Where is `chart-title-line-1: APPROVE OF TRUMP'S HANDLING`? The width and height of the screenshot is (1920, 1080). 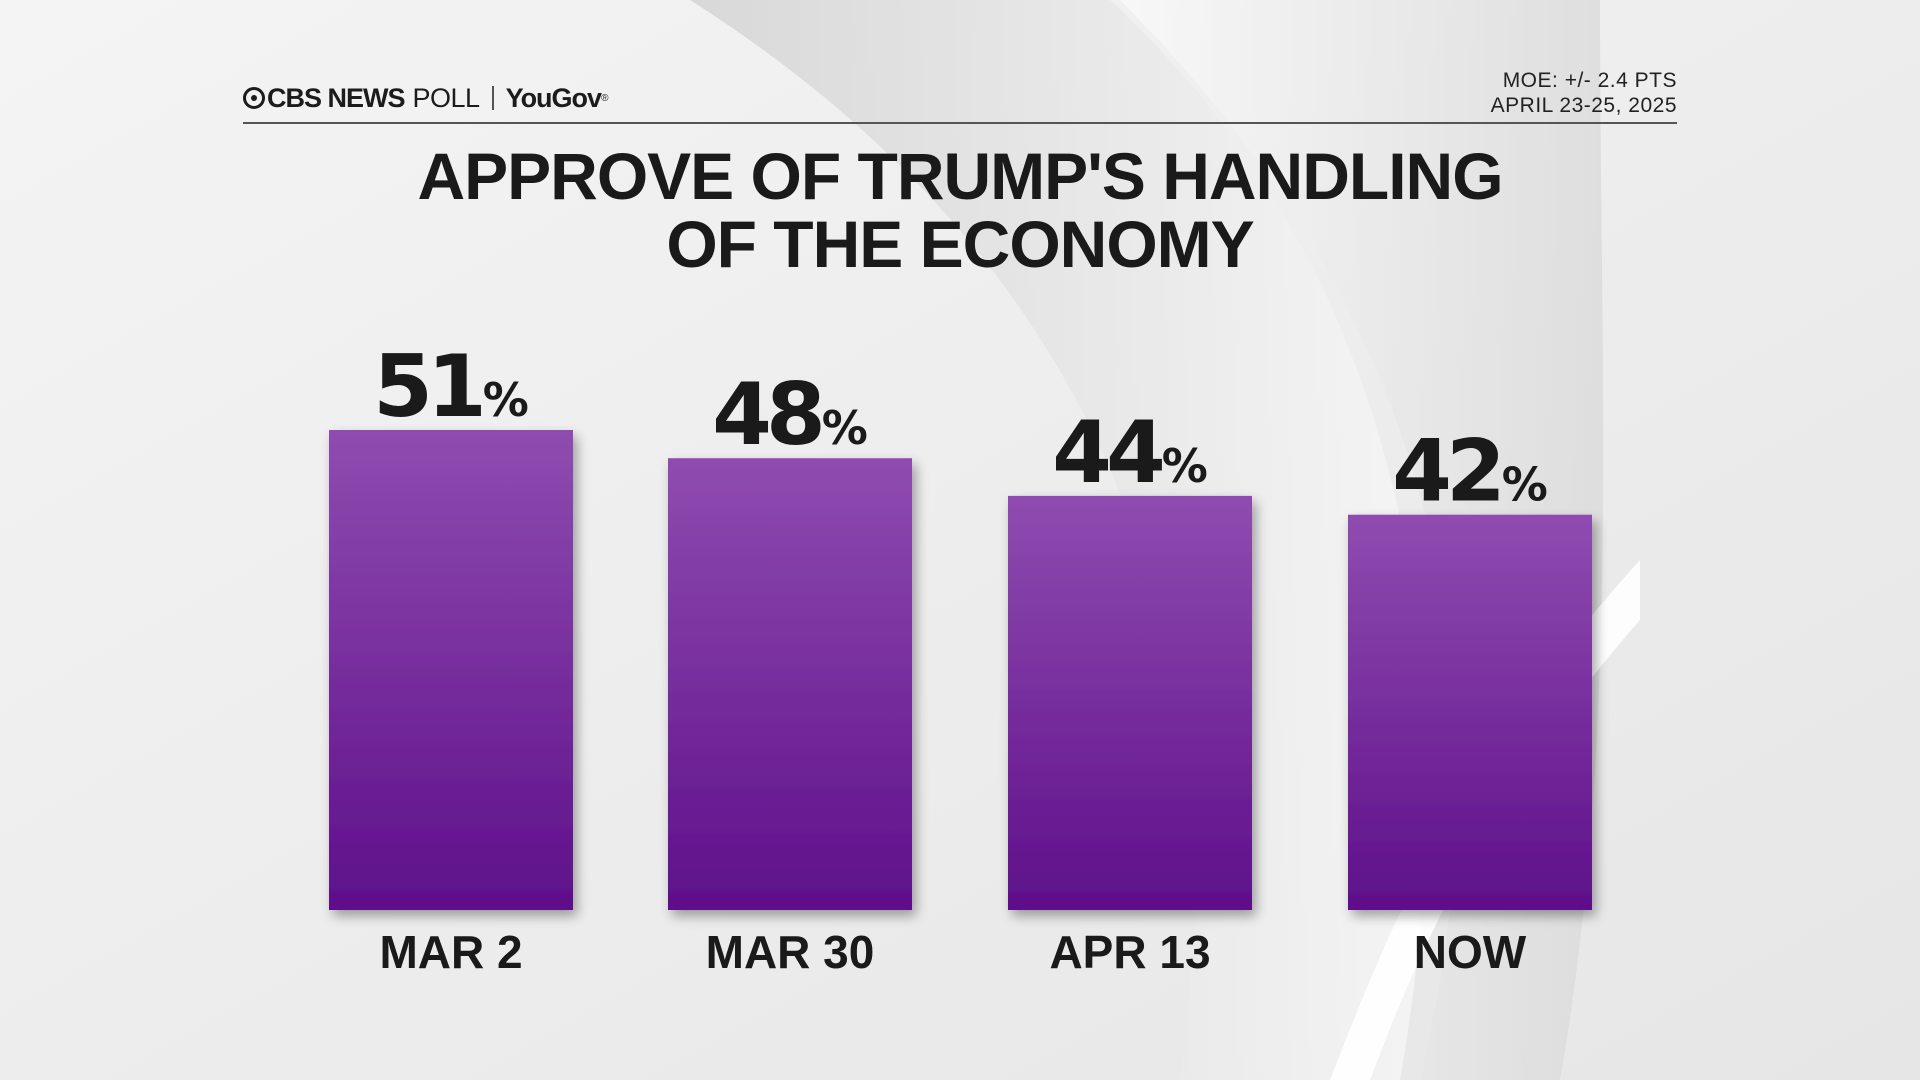
chart-title-line-1: APPROVE OF TRUMP'S HANDLING is located at coordinates (960, 176).